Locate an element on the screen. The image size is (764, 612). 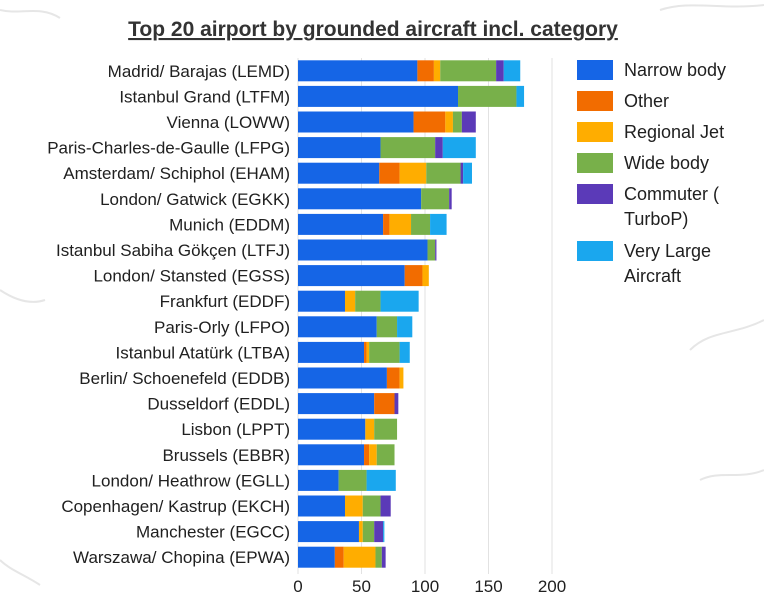
x-tick-label: 0 is located at coordinates (297, 586).